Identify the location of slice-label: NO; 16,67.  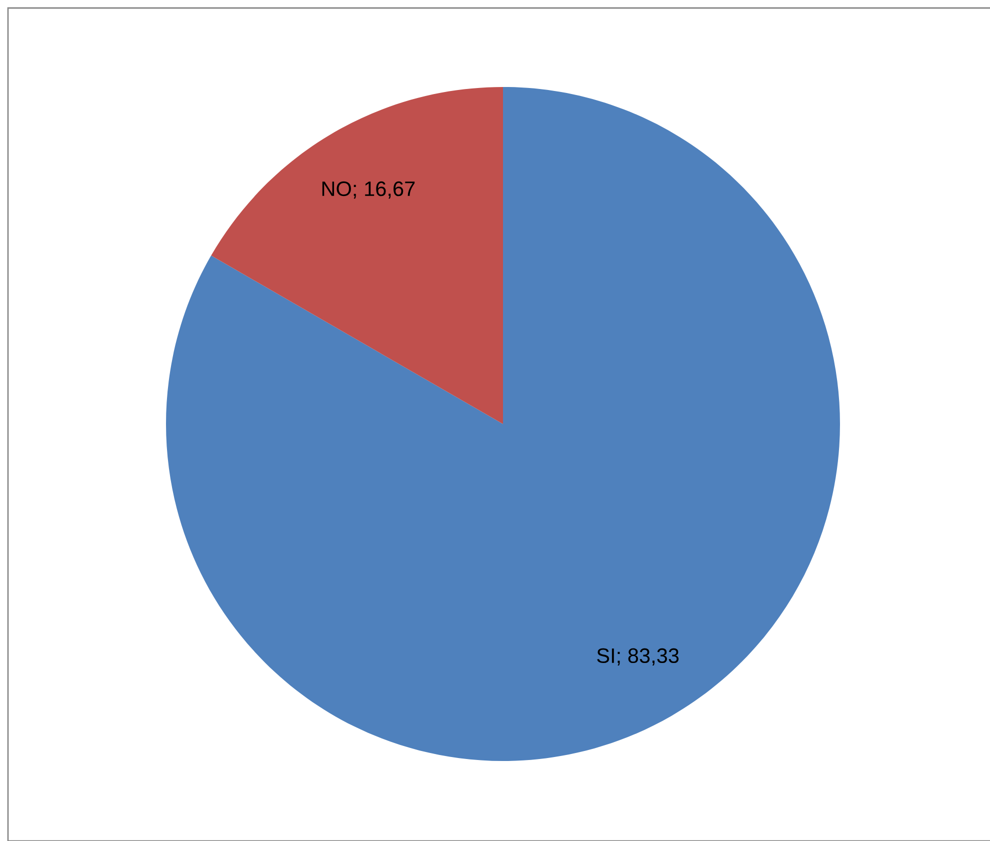
(368, 190).